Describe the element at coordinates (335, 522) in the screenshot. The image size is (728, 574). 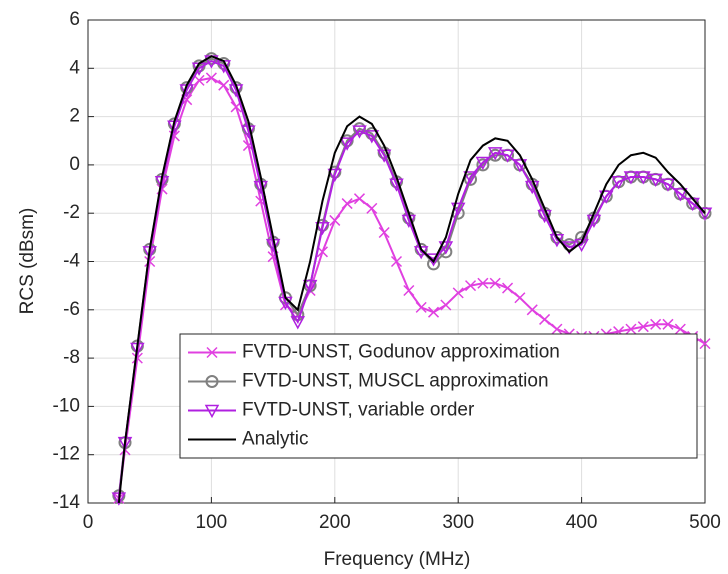
I see `x-tick-label: 200` at that location.